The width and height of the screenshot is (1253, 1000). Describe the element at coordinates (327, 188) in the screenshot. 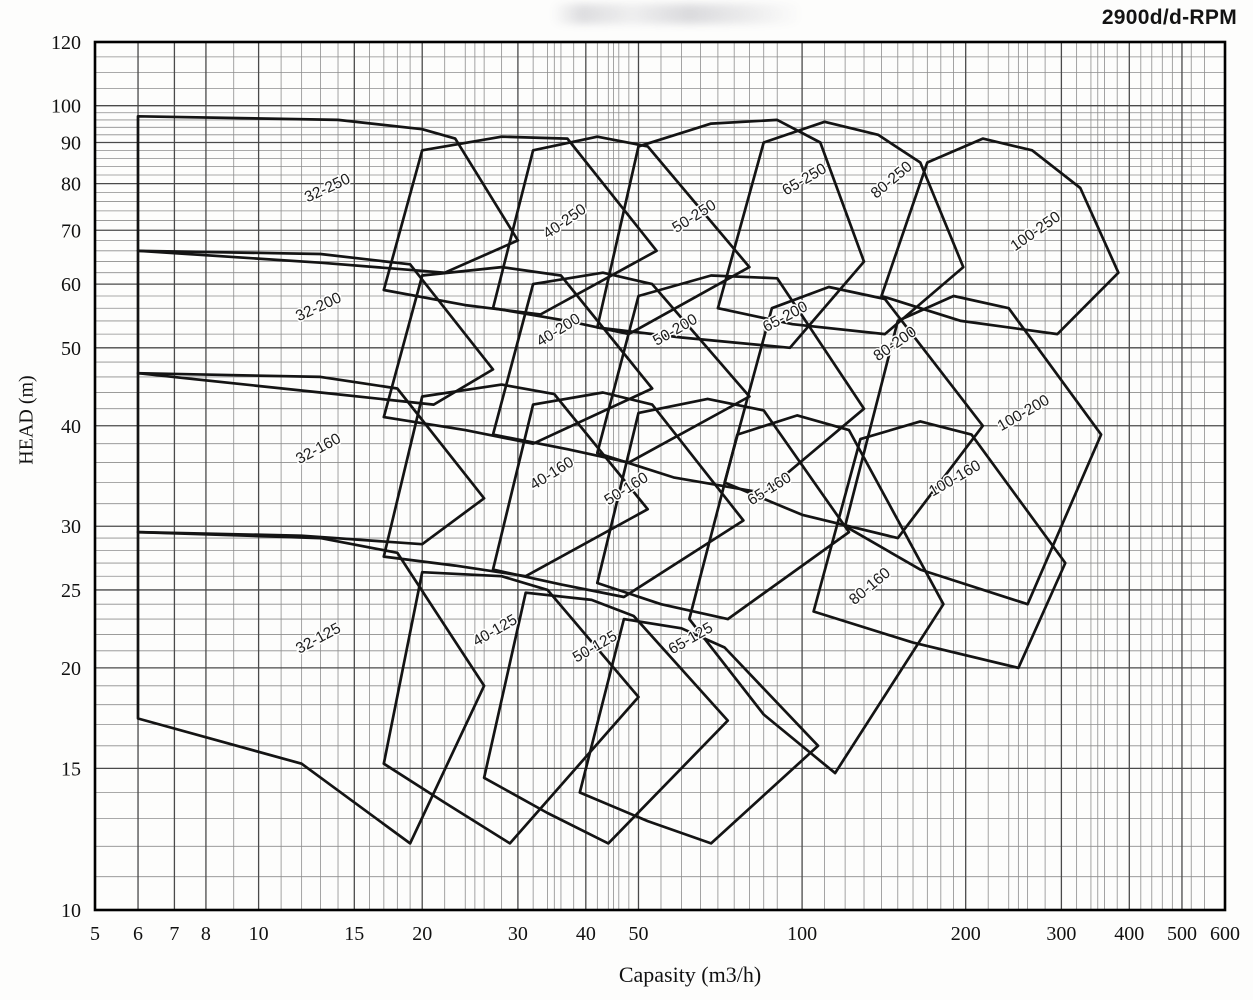

I see `pump-model-label-32-250: 32-250` at that location.